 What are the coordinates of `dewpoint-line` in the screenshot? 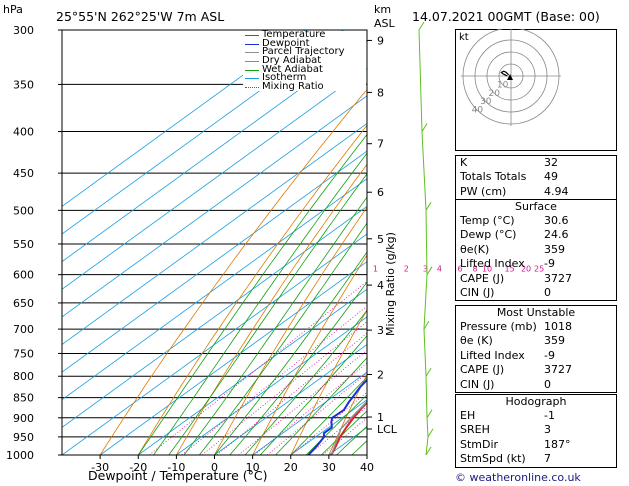 It's located at (337, 399).